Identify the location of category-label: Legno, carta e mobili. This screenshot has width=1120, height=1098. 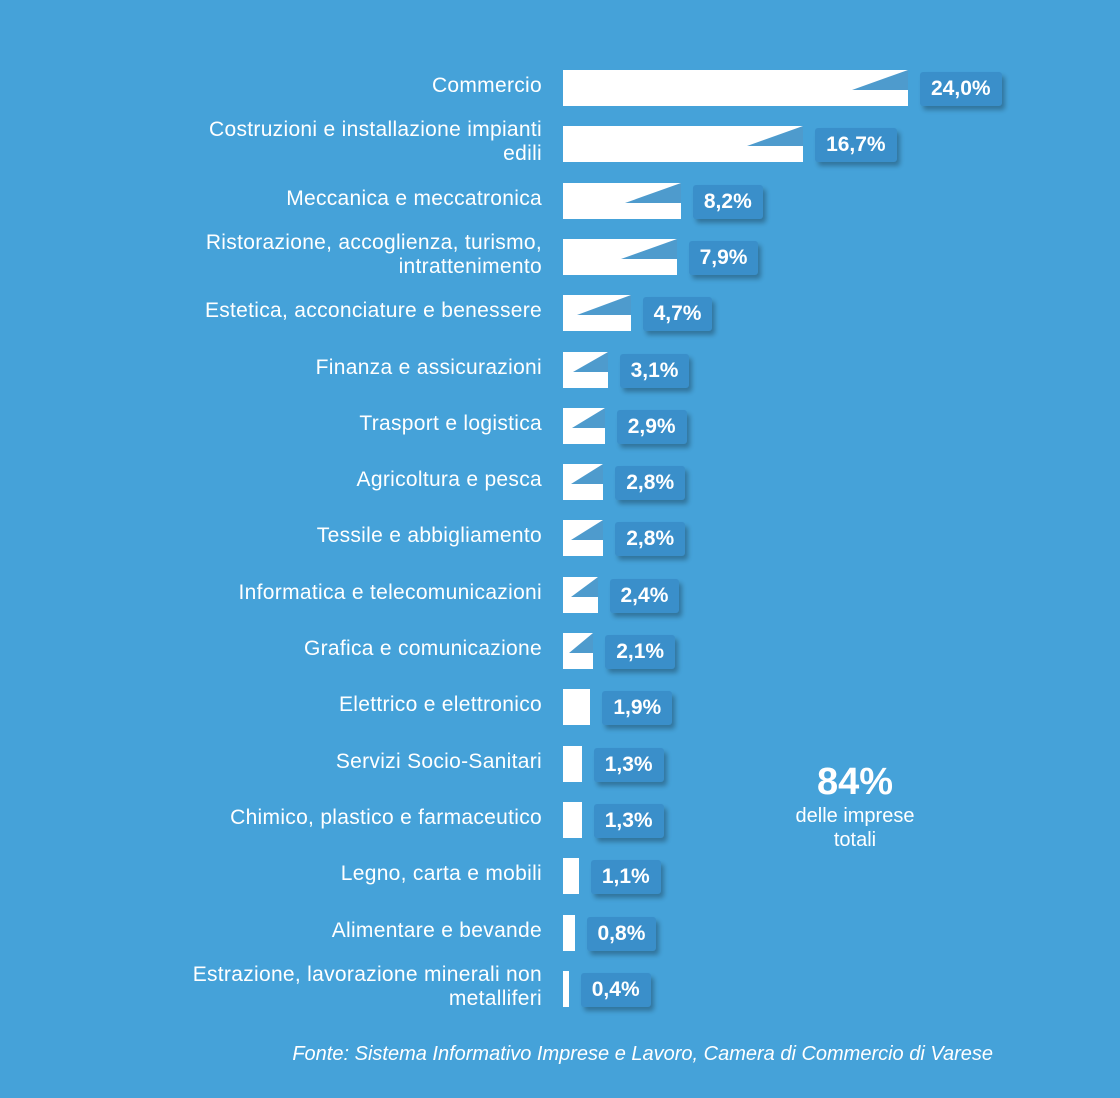
(441, 874).